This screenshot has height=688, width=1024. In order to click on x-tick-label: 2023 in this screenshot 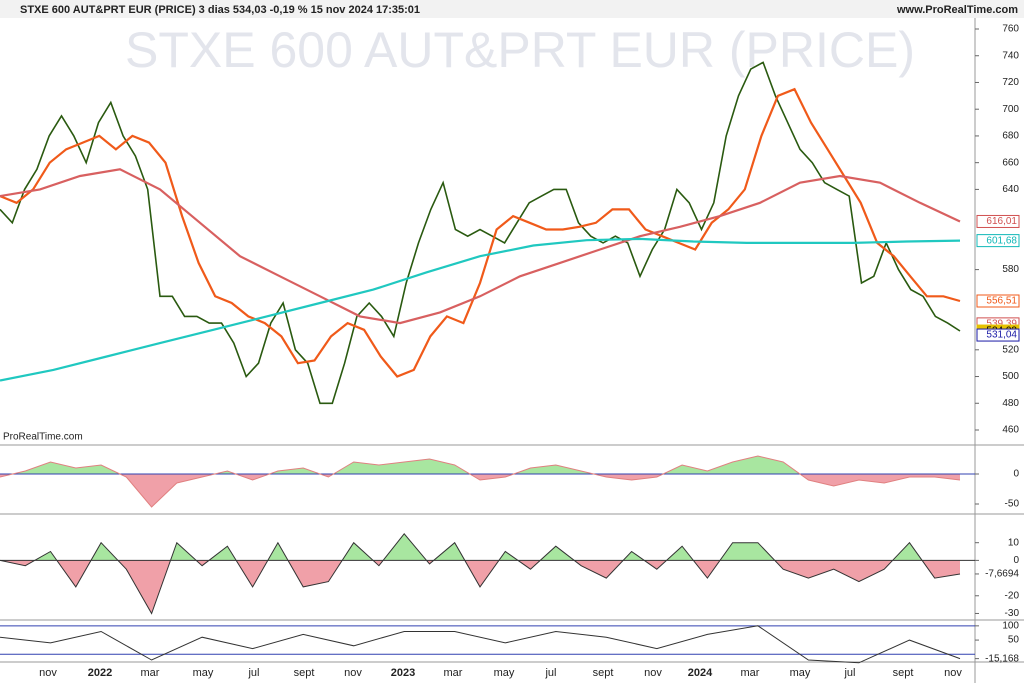, I will do `click(403, 673)`.